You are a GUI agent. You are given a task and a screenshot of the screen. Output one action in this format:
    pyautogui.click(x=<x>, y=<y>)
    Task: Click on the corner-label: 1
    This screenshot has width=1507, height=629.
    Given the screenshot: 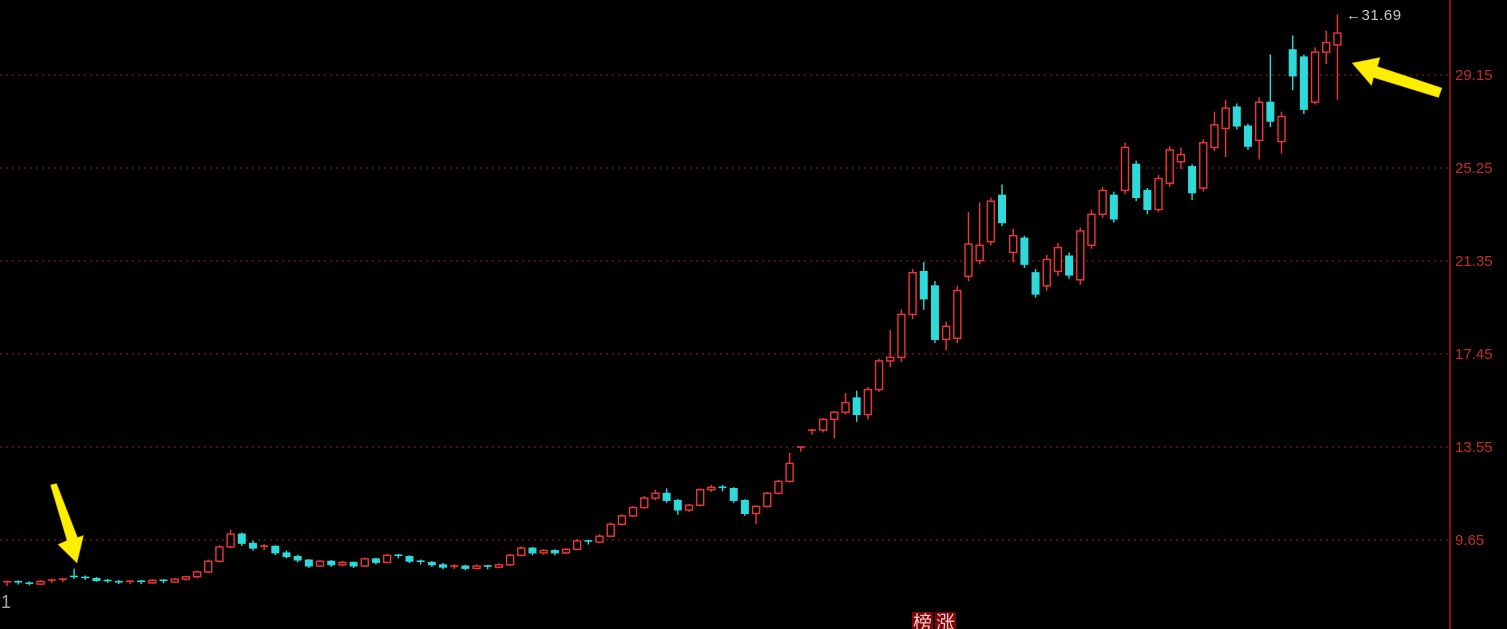 What is the action you would take?
    pyautogui.click(x=6, y=602)
    